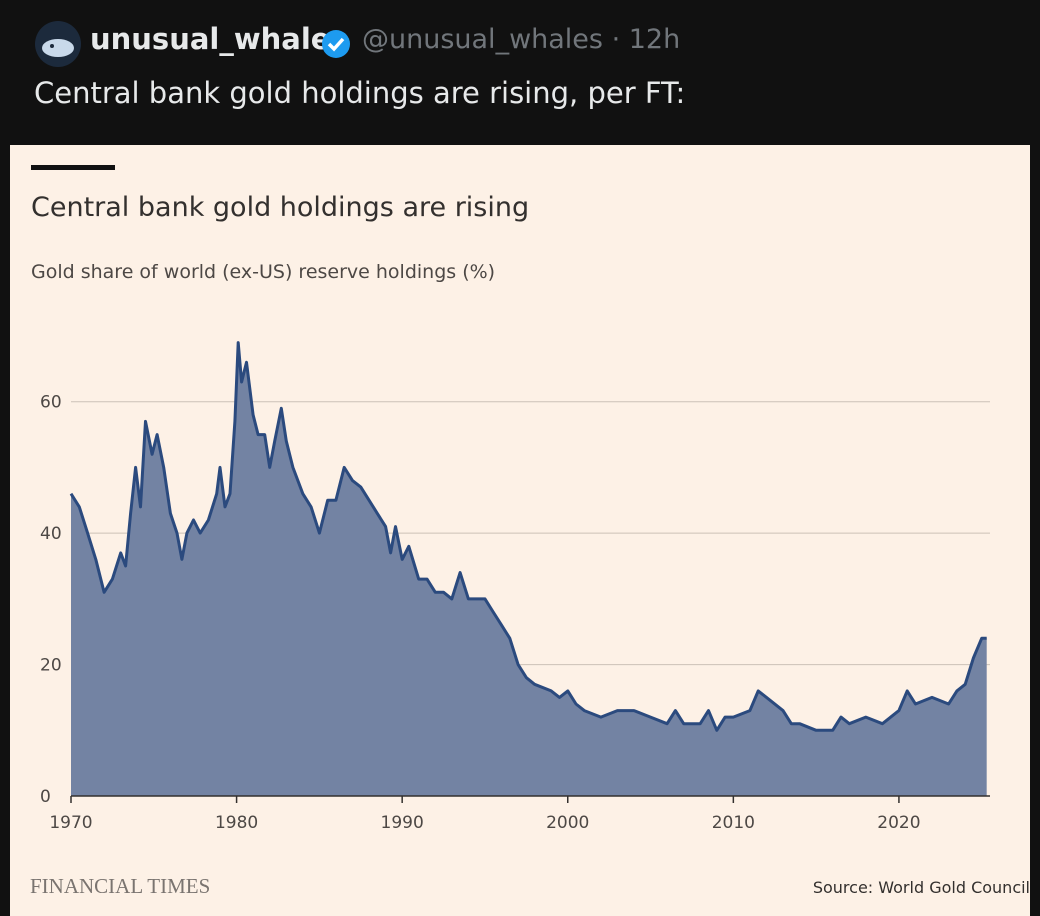  I want to click on chart-title: Central bank gold holdings are rising, so click(280, 207).